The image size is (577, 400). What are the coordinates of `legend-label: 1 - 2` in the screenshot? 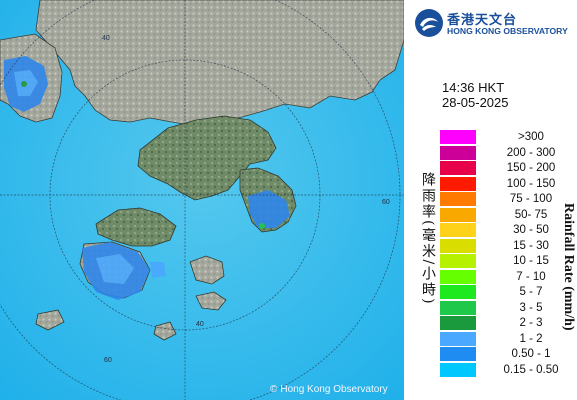 It's located at (531, 338).